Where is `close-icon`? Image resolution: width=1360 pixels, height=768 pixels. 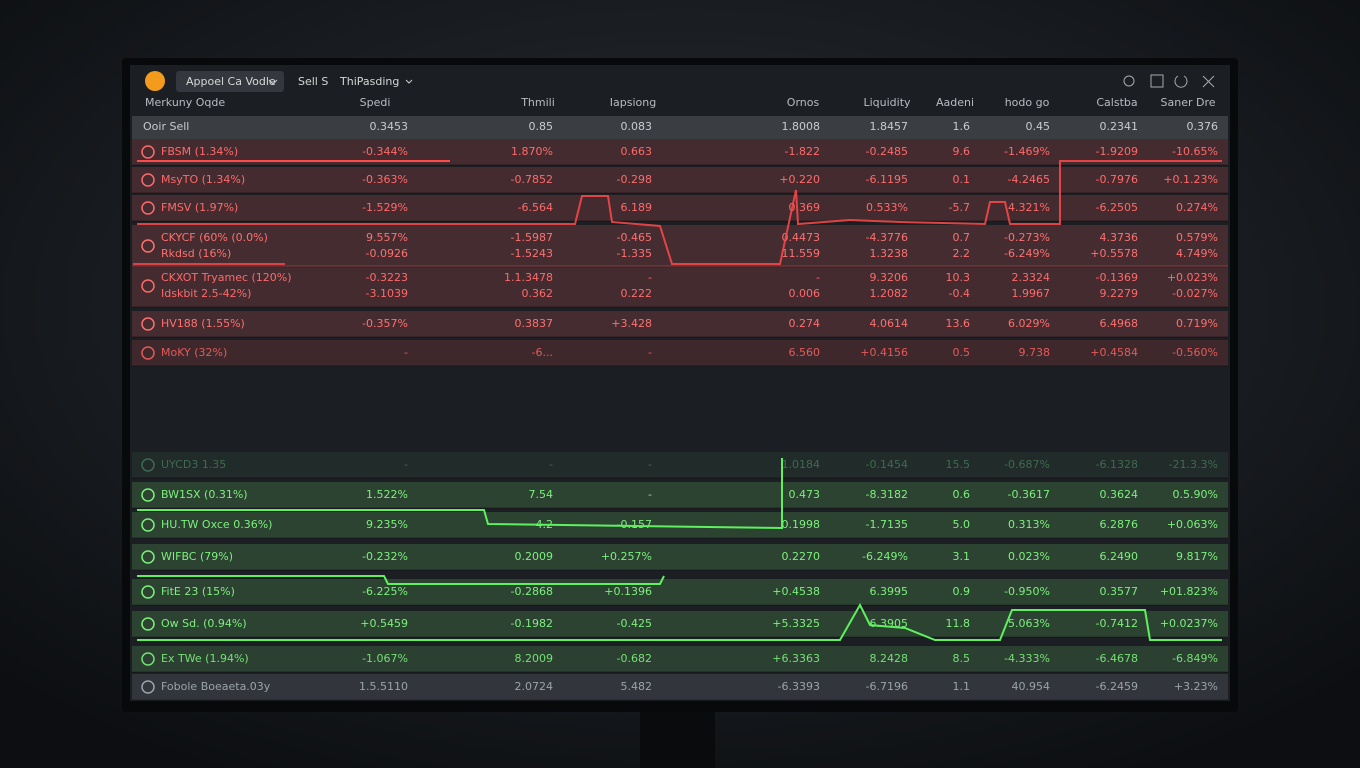
close-icon is located at coordinates (1208, 81).